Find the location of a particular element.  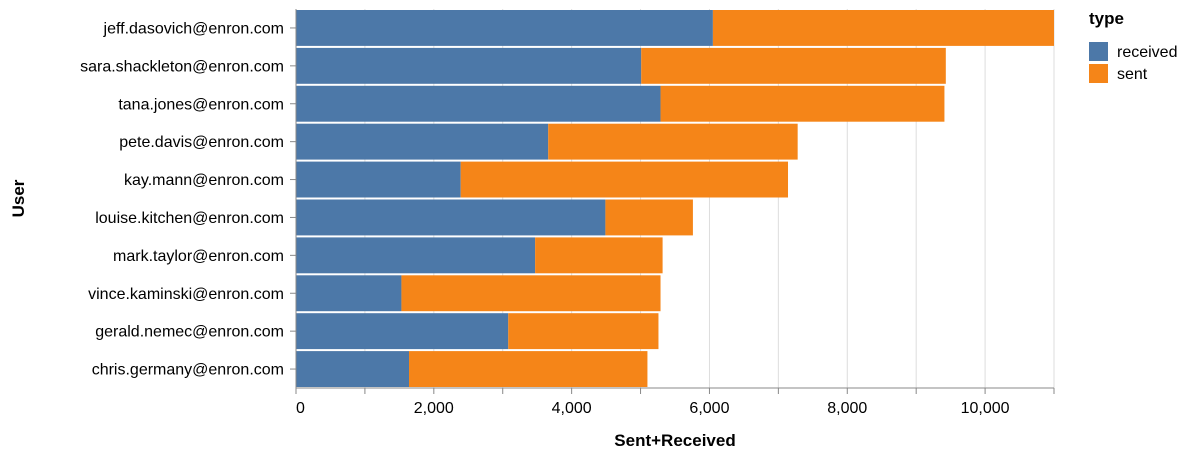

y-tick-label: kay.mann@enron.com is located at coordinates (204, 180).